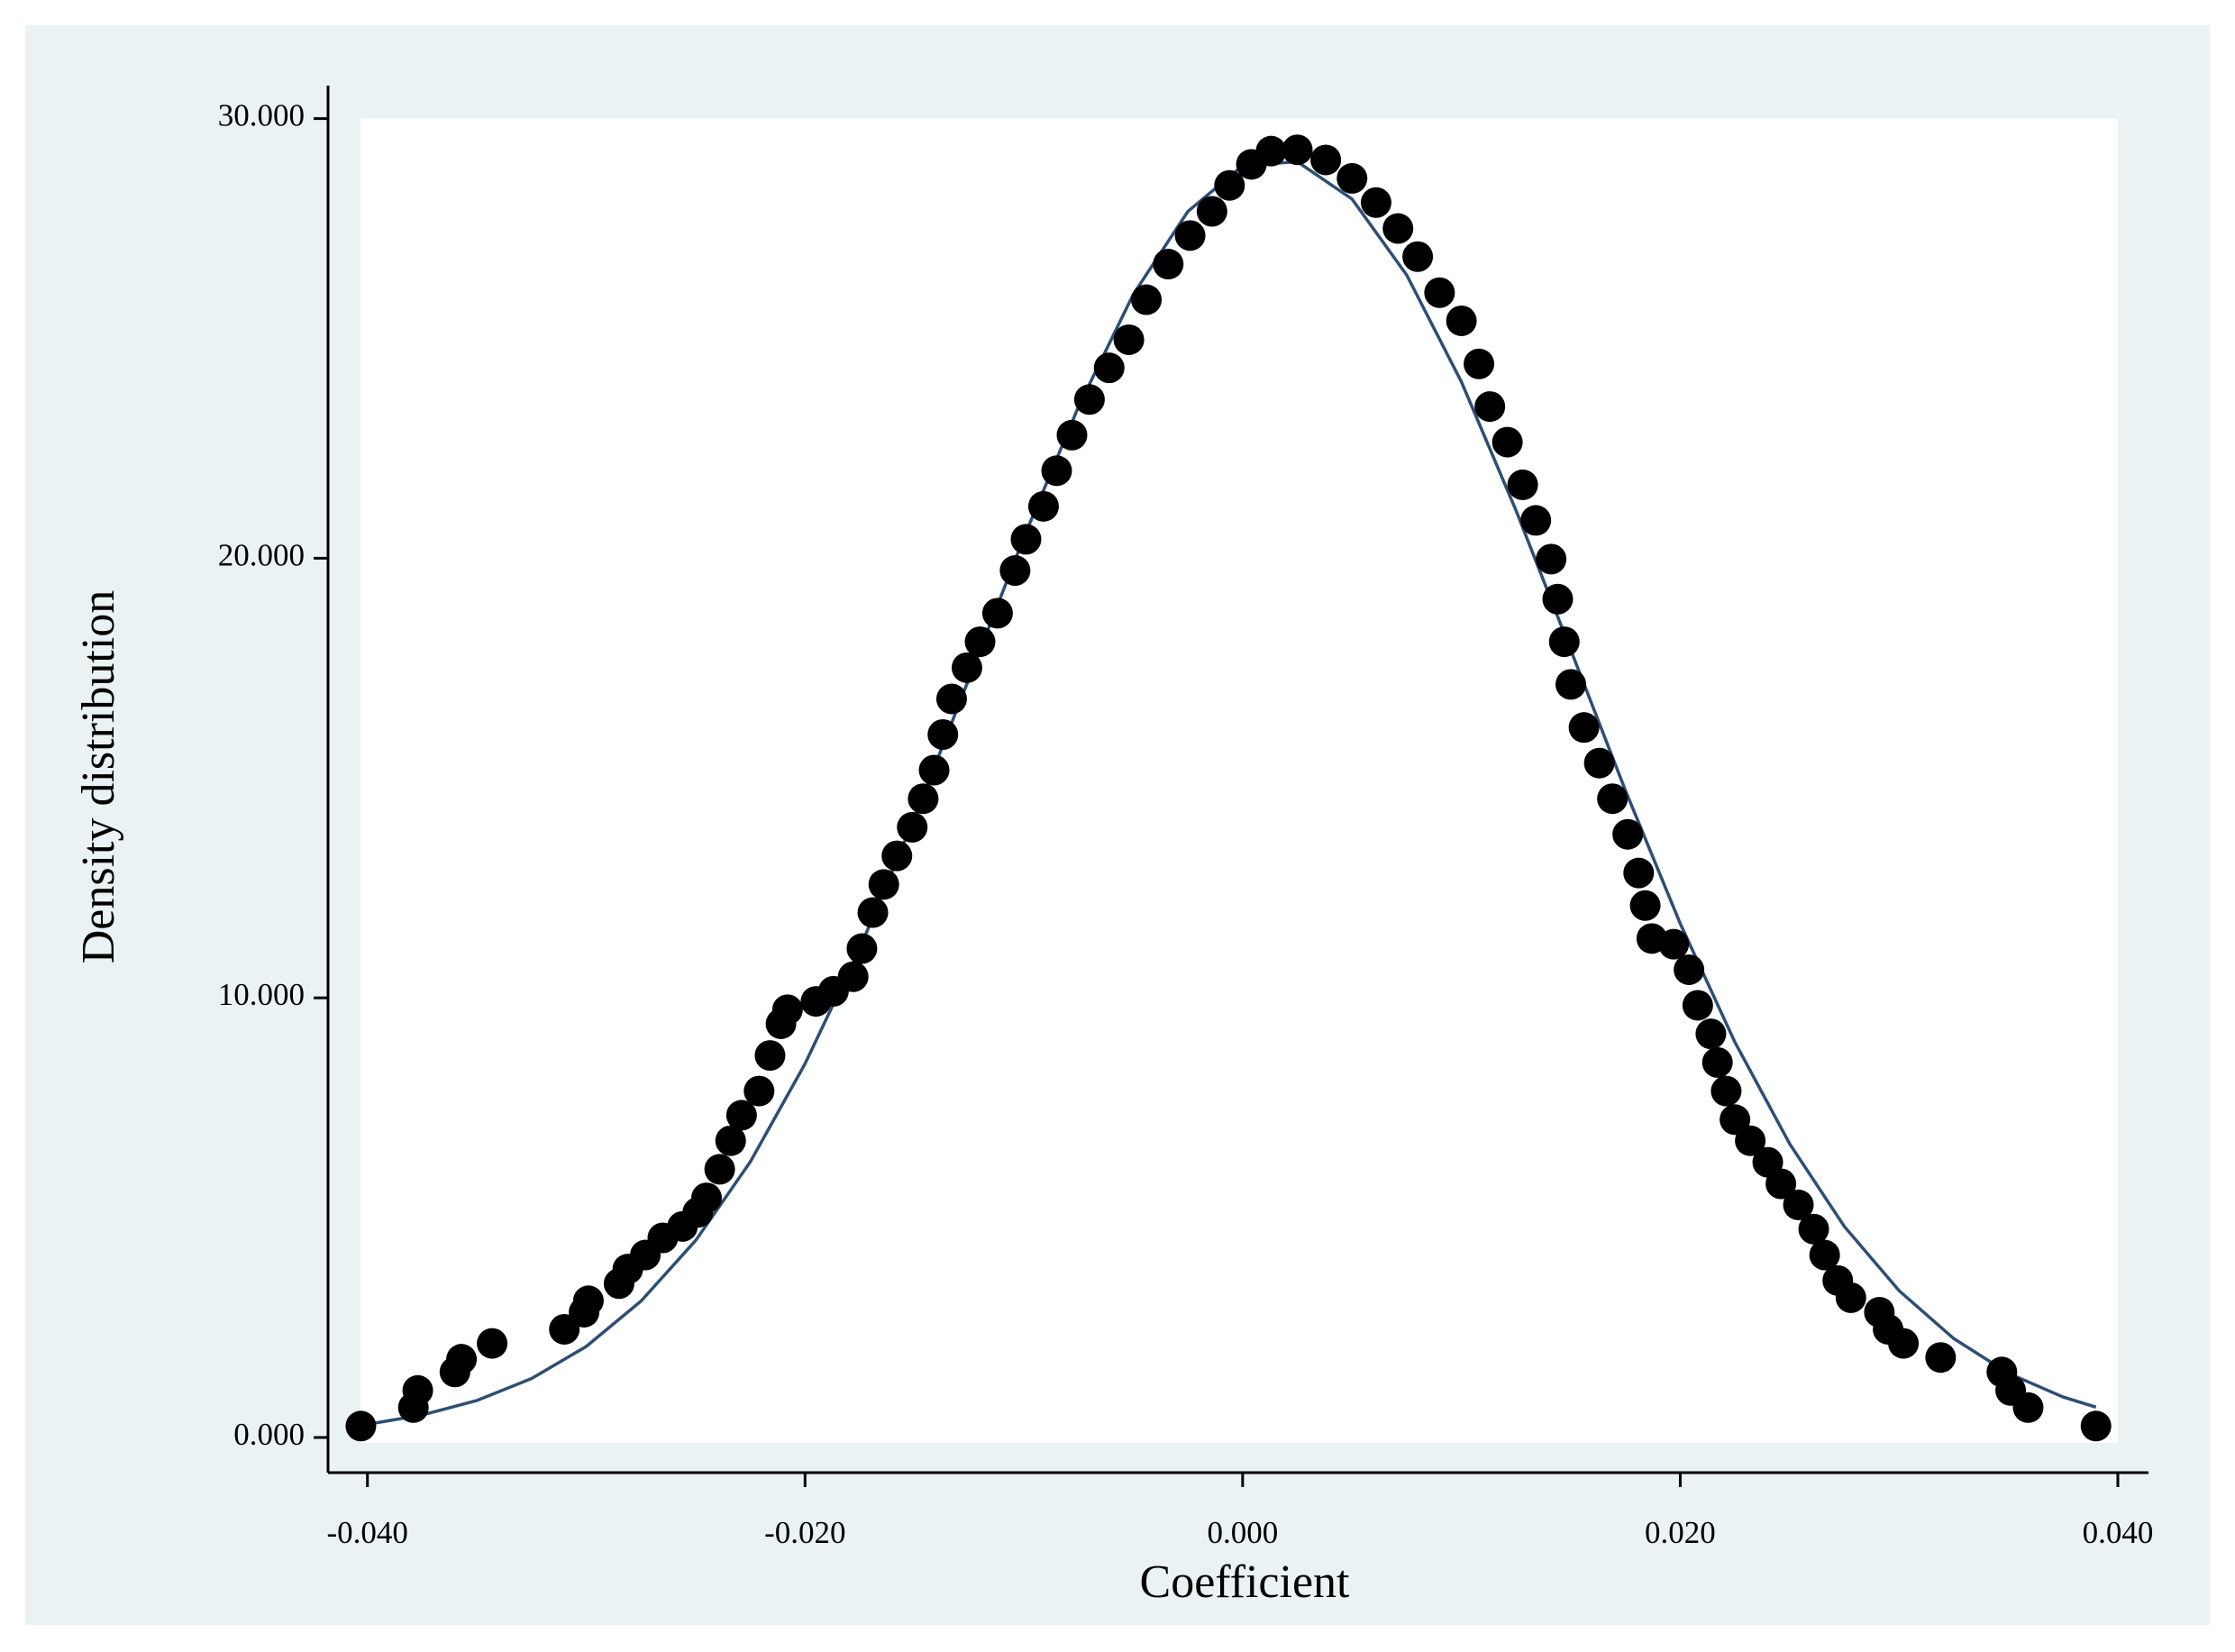 This screenshot has width=2235, height=1652. I want to click on x-tick-label: 0.000, so click(1243, 1533).